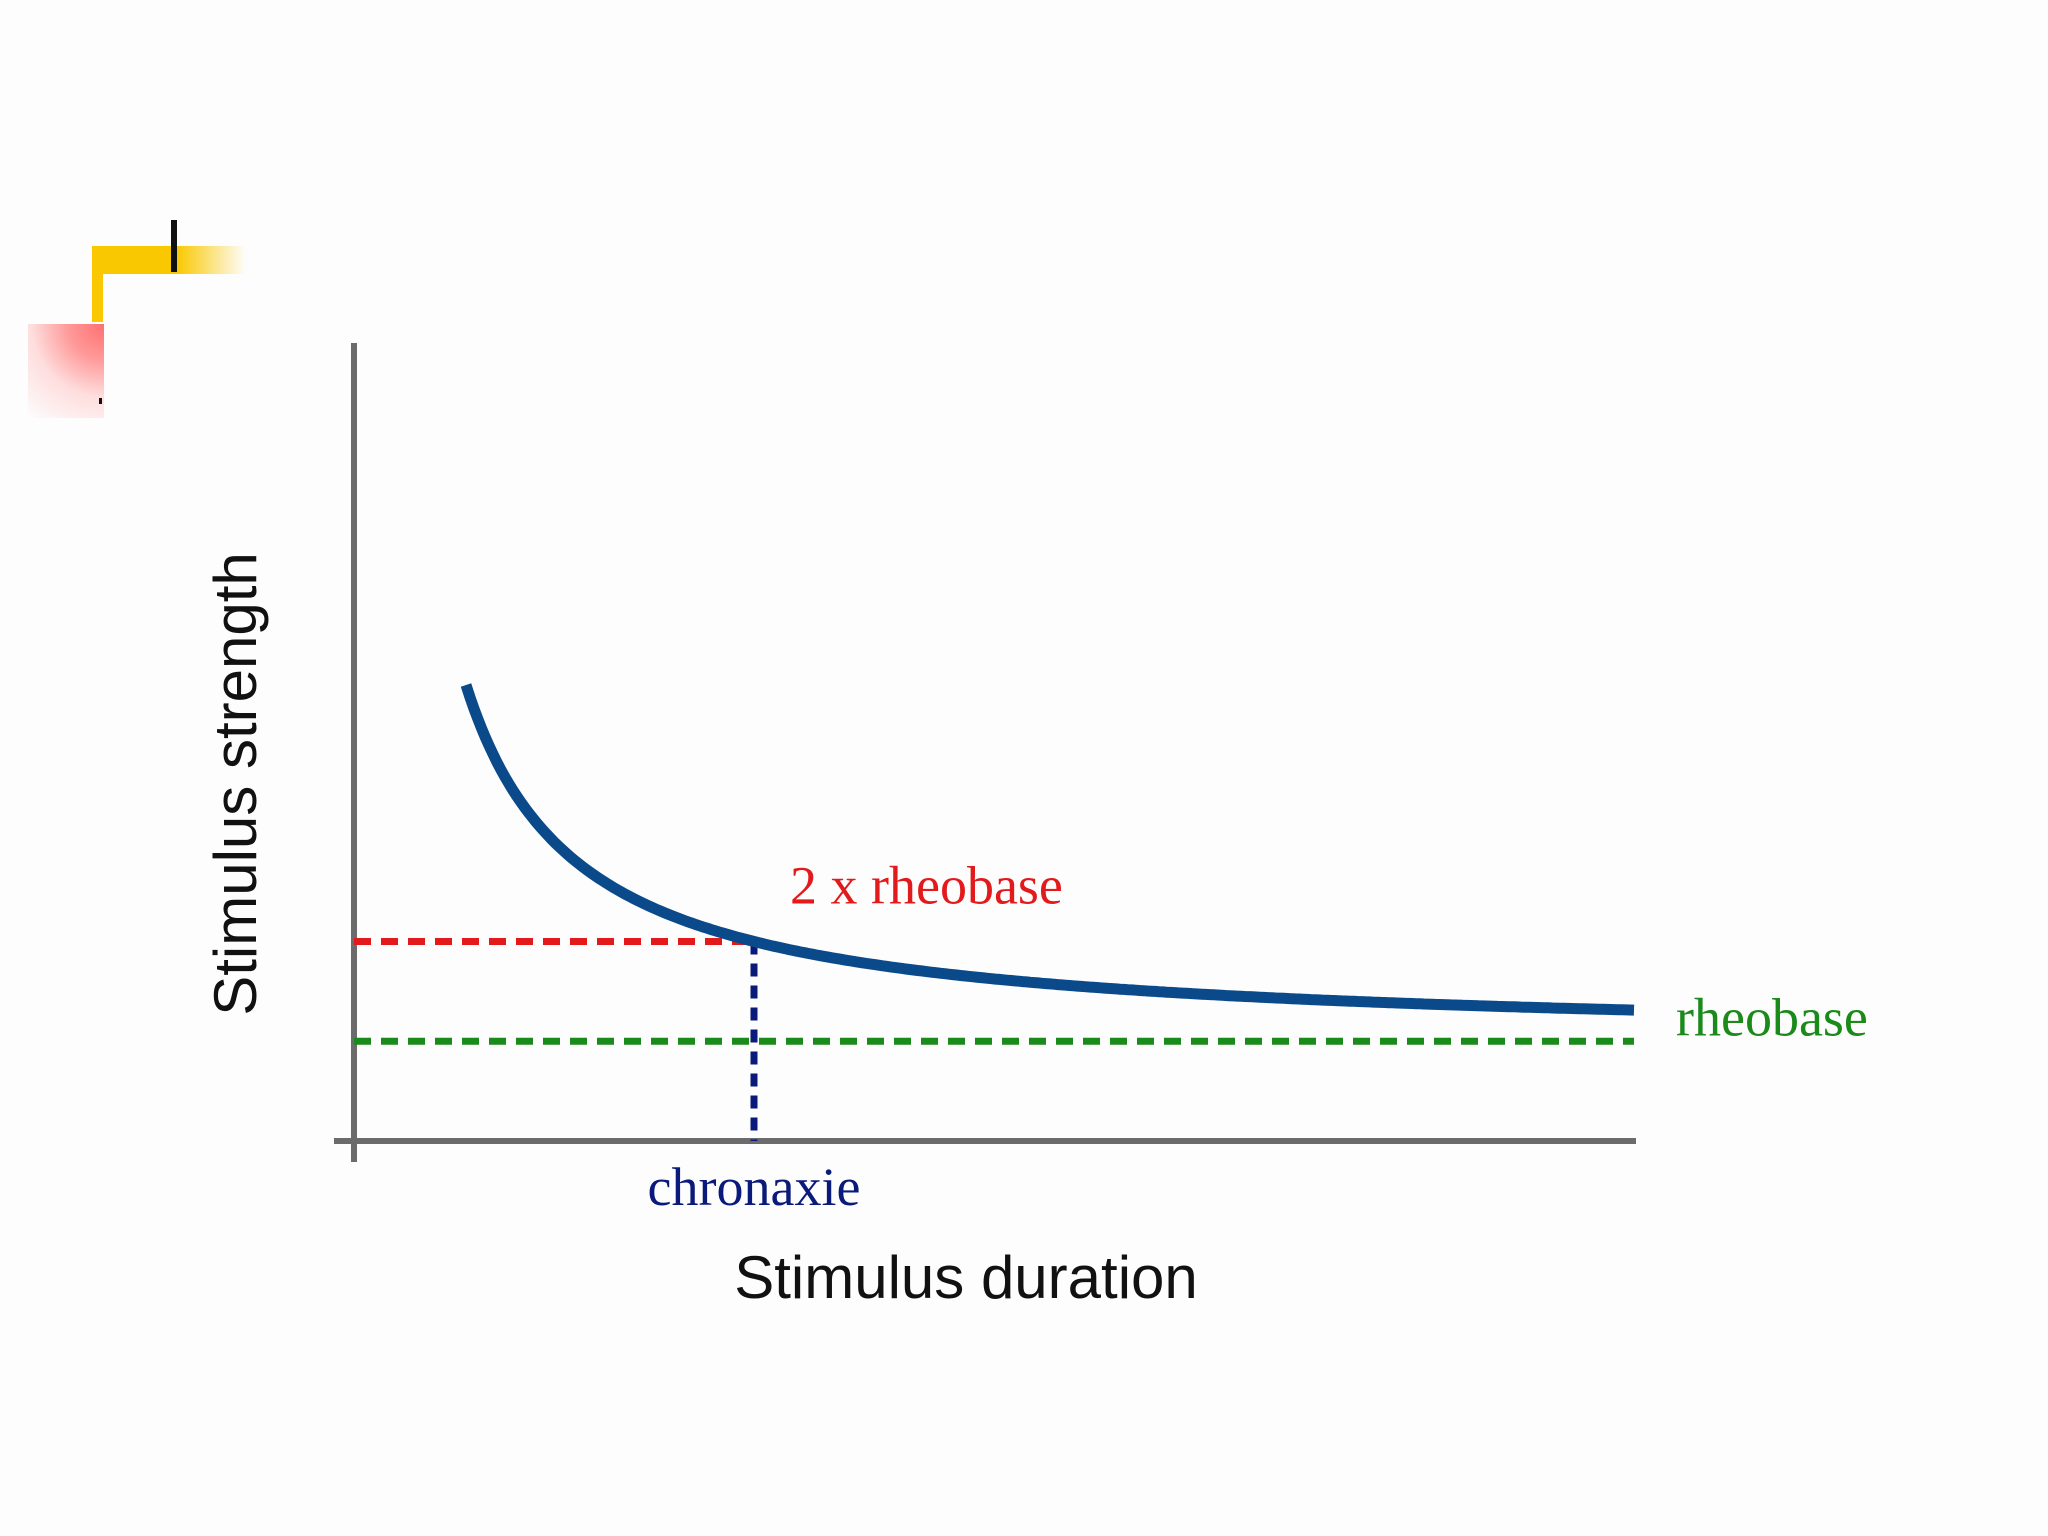 The image size is (2048, 1536). I want to click on two-x-rheobase-label: 2 x rheobase, so click(926, 886).